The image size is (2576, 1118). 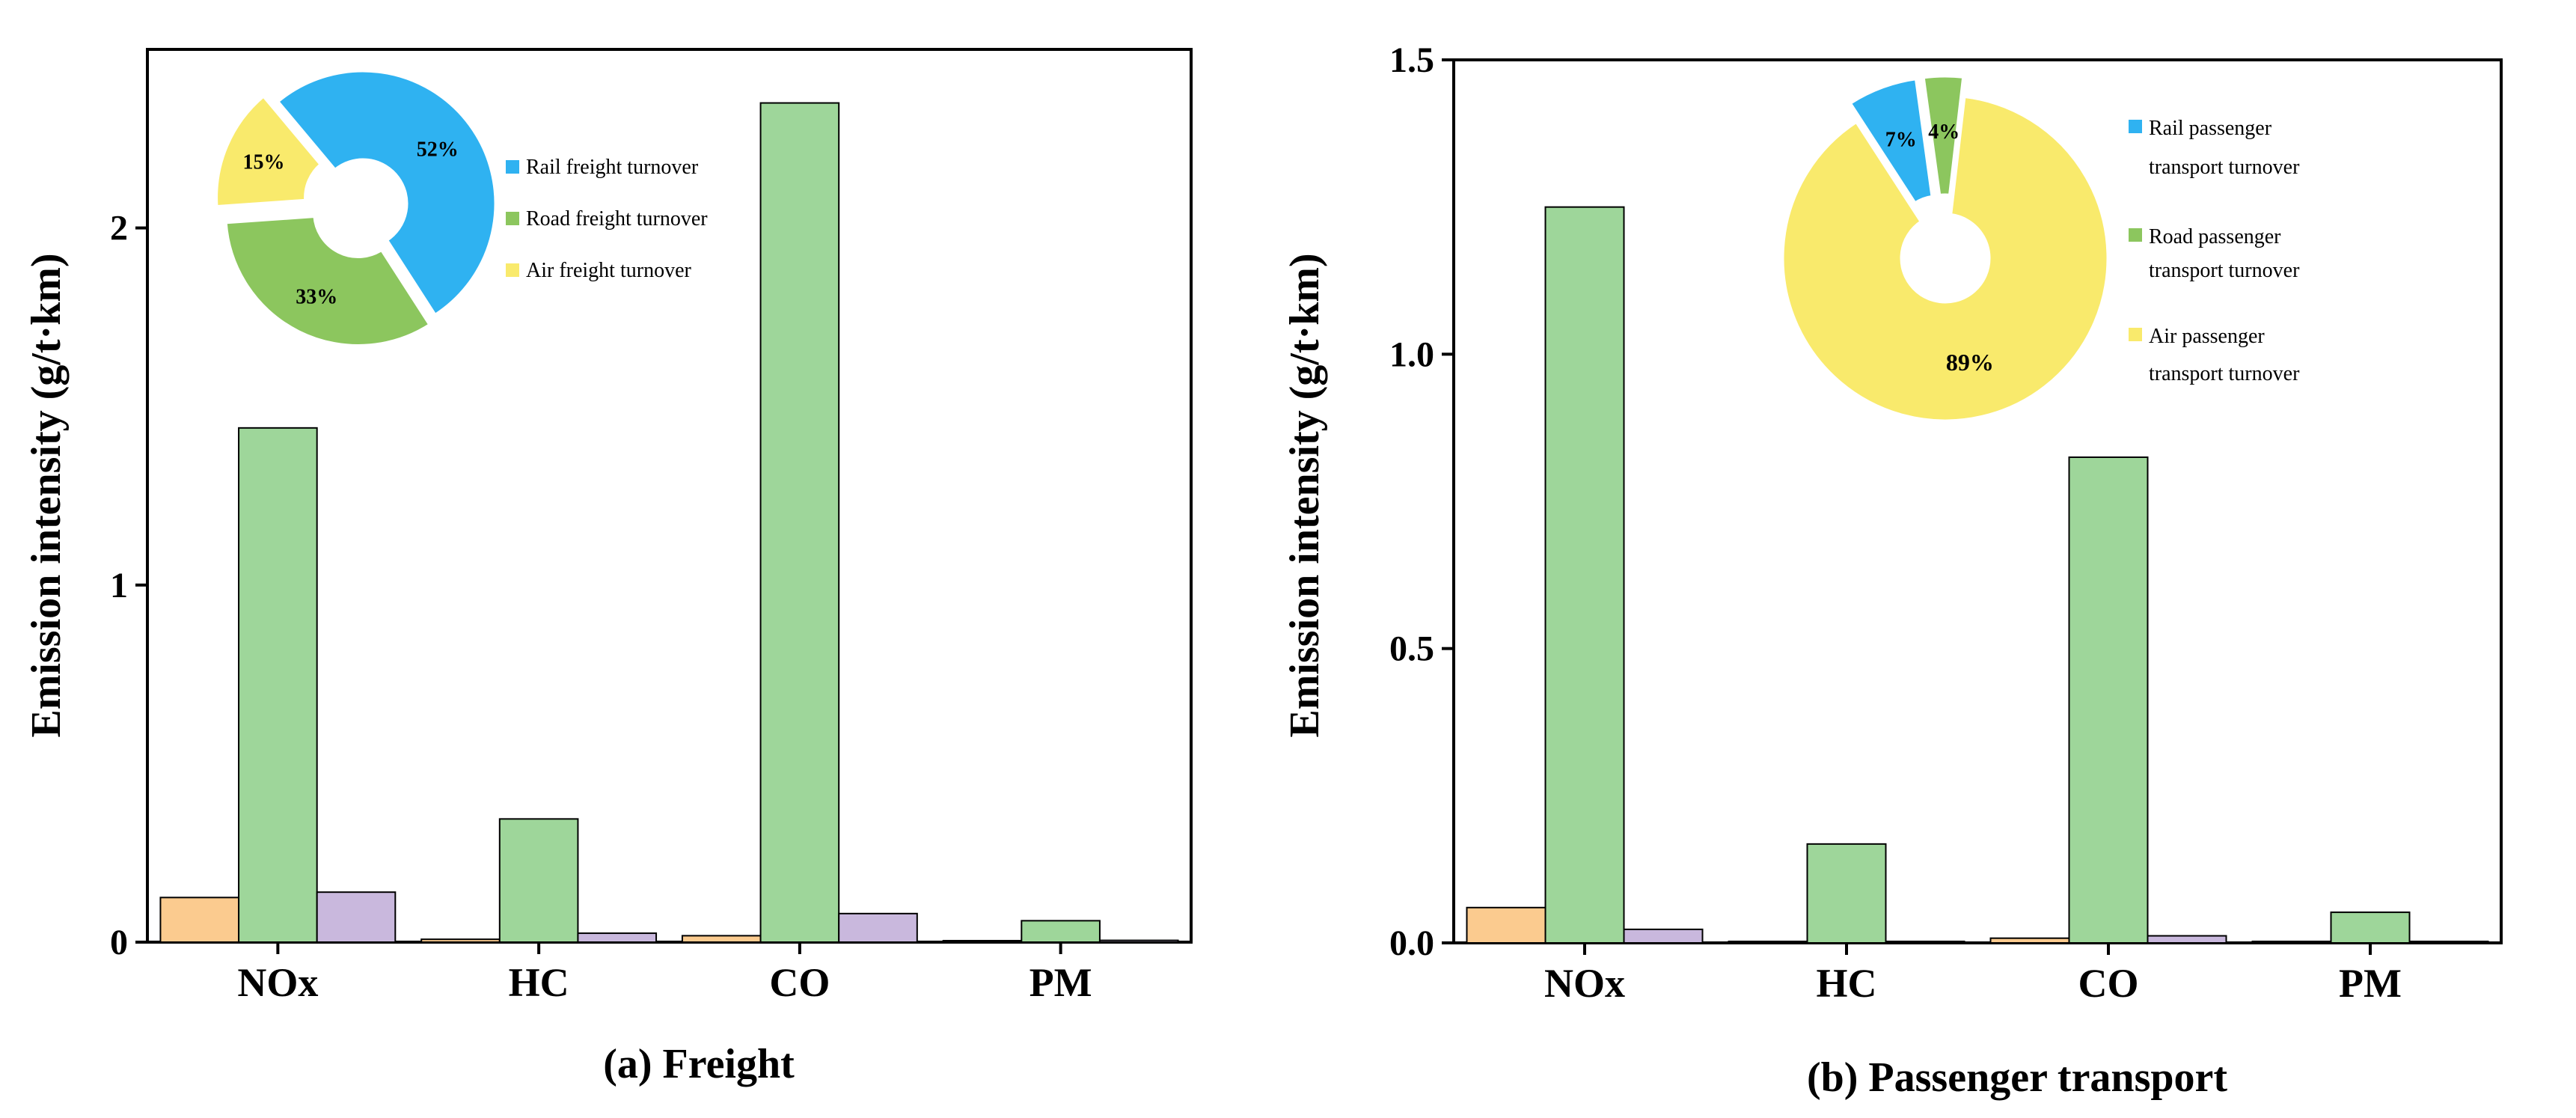 I want to click on pie-value-label: 33%, so click(x=316, y=296).